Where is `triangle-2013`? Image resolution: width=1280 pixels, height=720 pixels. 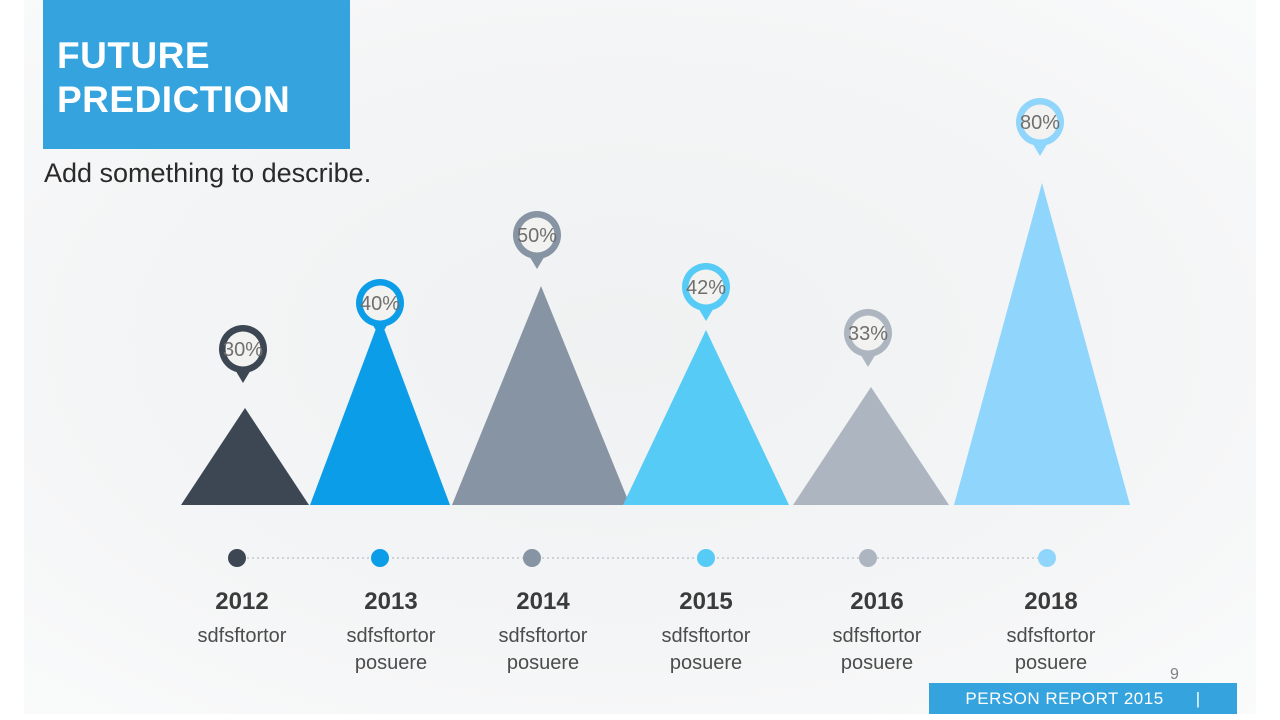 triangle-2013 is located at coordinates (380, 411).